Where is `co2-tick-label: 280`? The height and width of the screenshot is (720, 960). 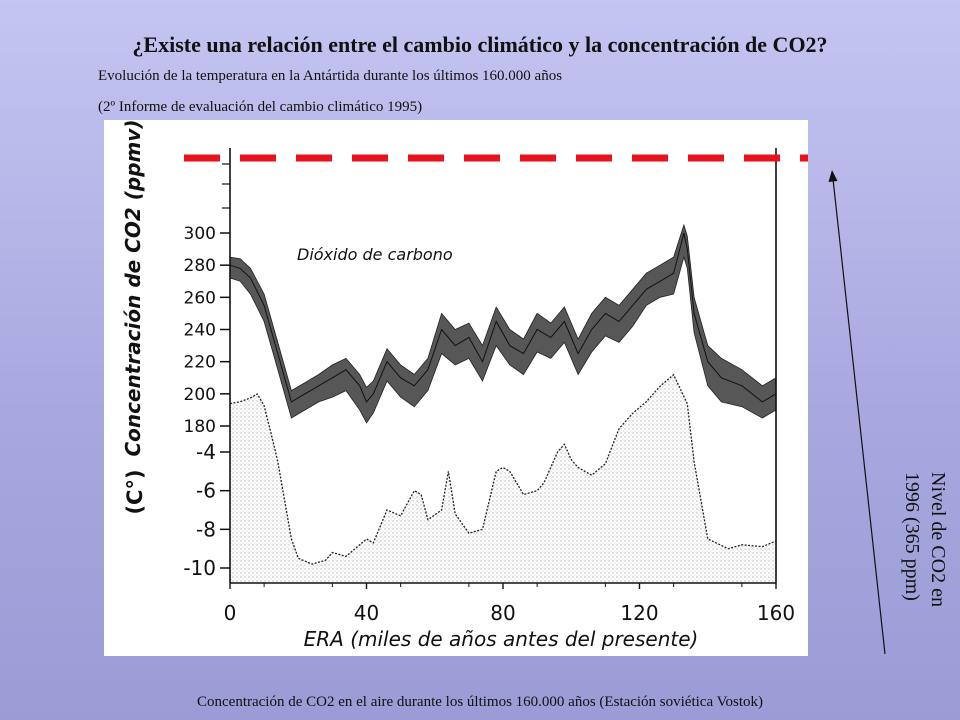
co2-tick-label: 280 is located at coordinates (200, 266).